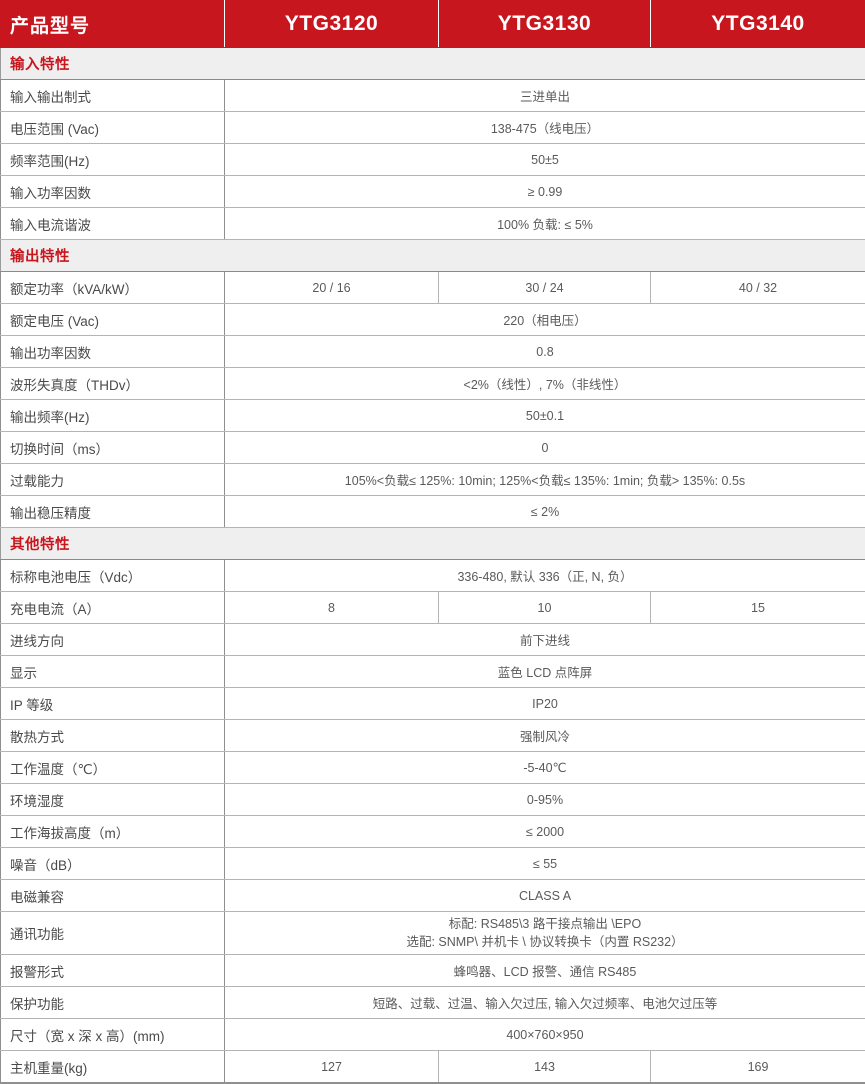 The image size is (865, 1084). Describe the element at coordinates (545, 800) in the screenshot. I see `row-value-span: 0-95%` at that location.